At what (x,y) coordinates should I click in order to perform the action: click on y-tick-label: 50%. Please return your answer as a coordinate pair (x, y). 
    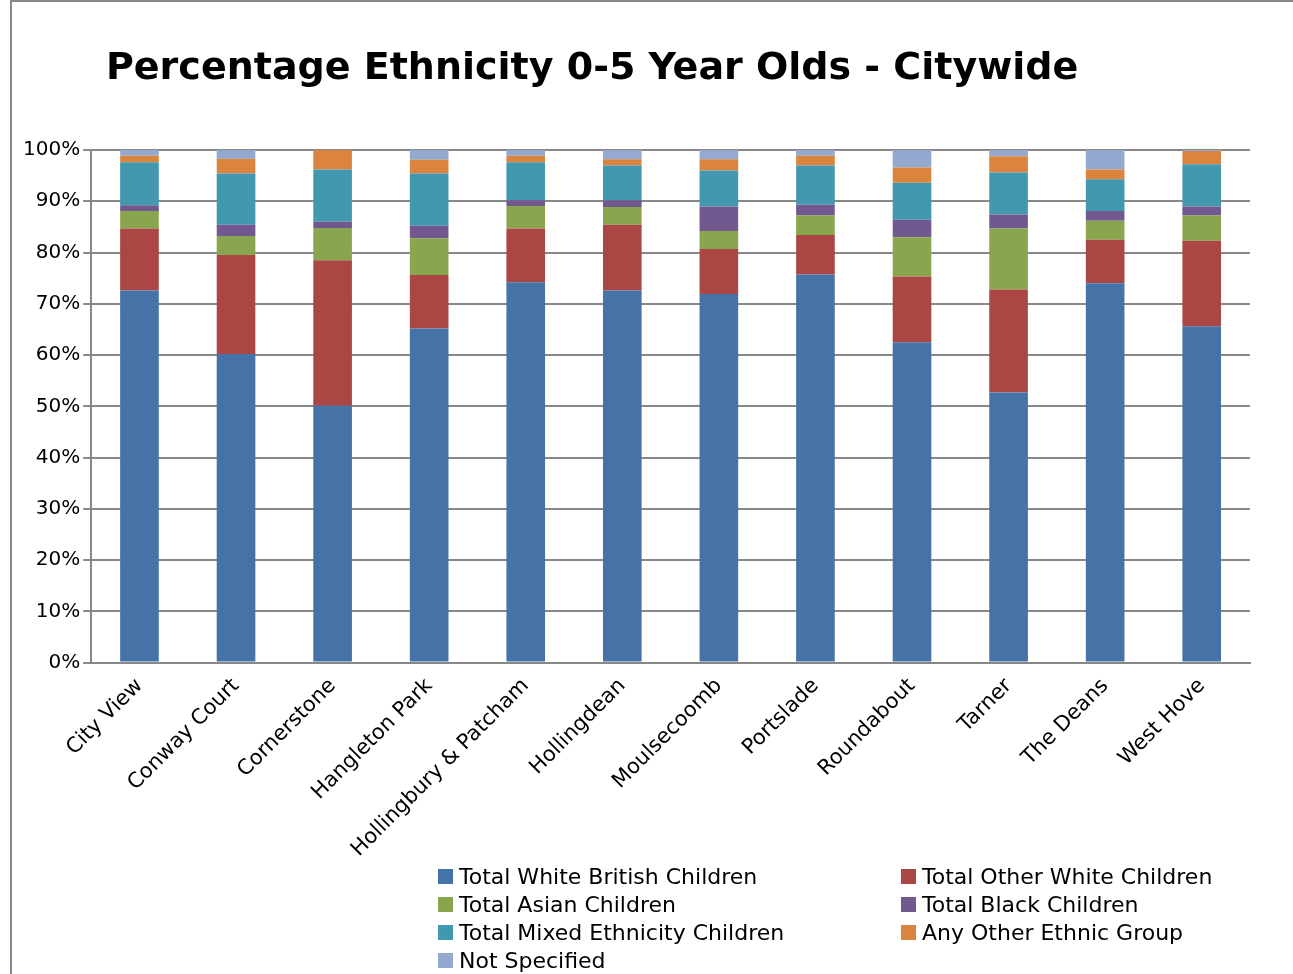
    Looking at the image, I should click on (58, 404).